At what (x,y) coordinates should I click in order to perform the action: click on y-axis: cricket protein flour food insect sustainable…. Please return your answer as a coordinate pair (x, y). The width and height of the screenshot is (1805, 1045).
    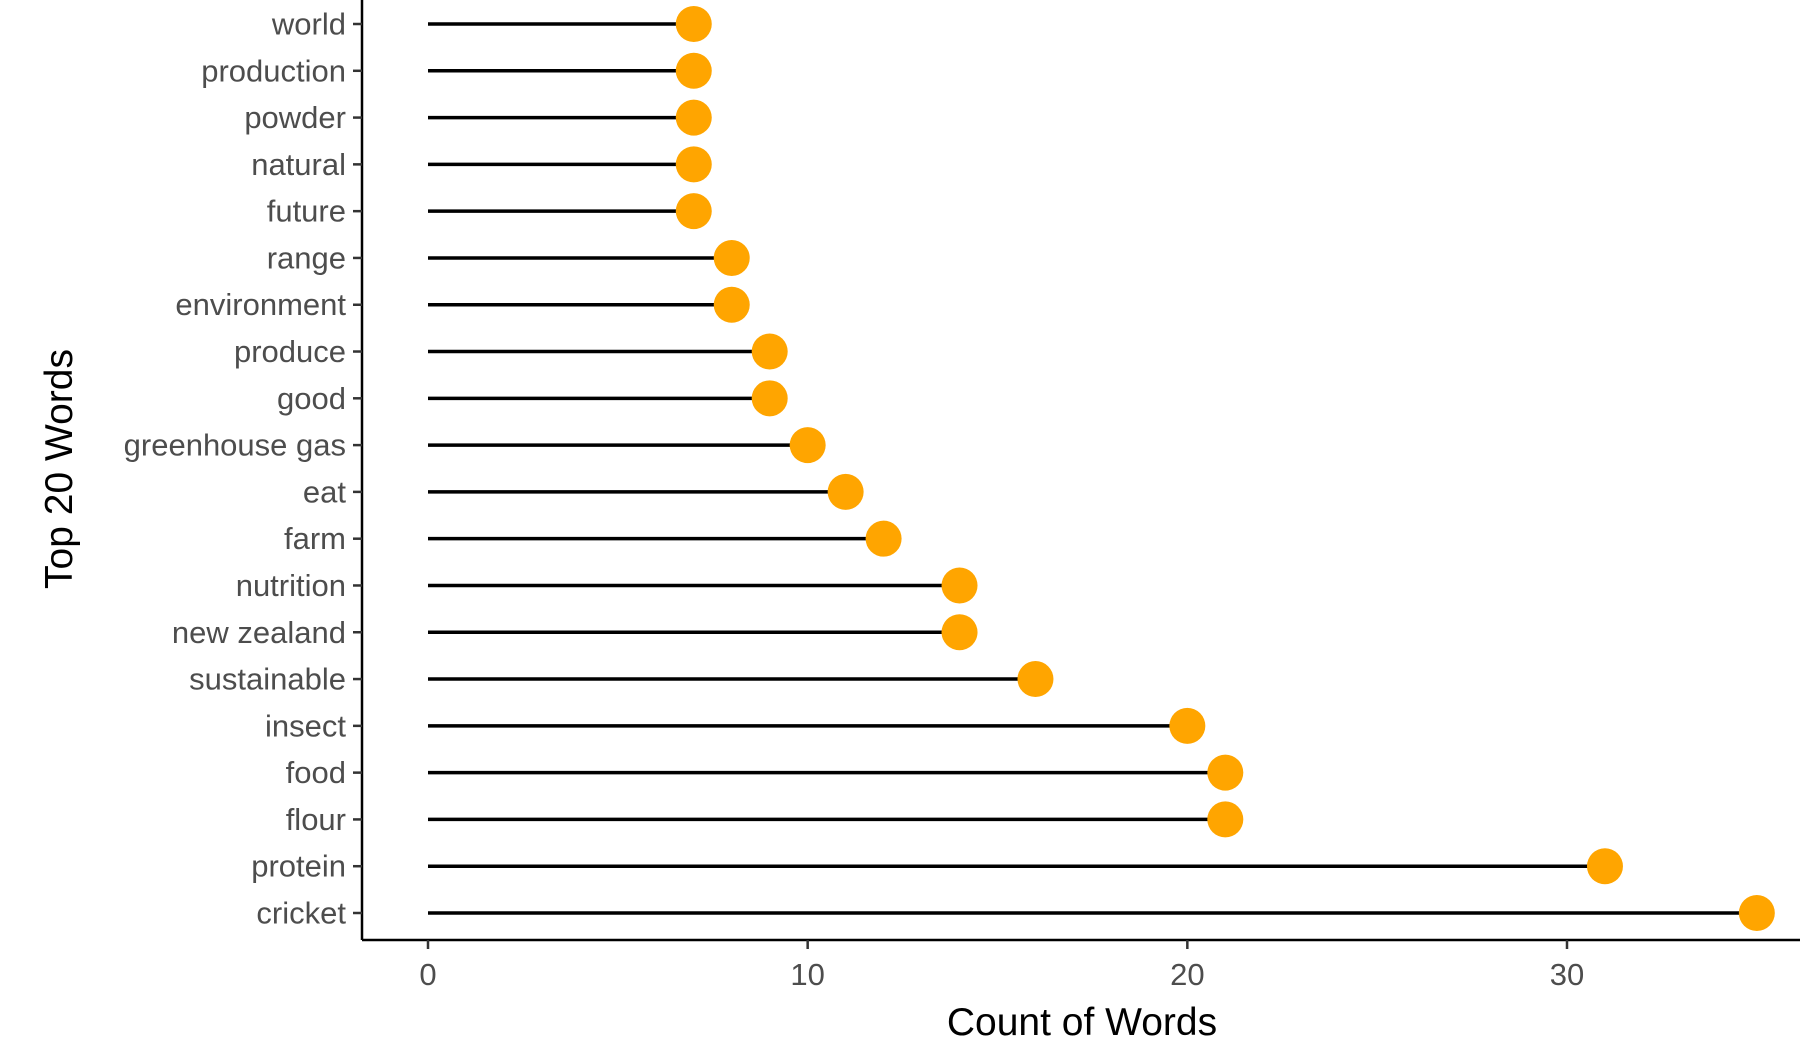
    Looking at the image, I should click on (244, 470).